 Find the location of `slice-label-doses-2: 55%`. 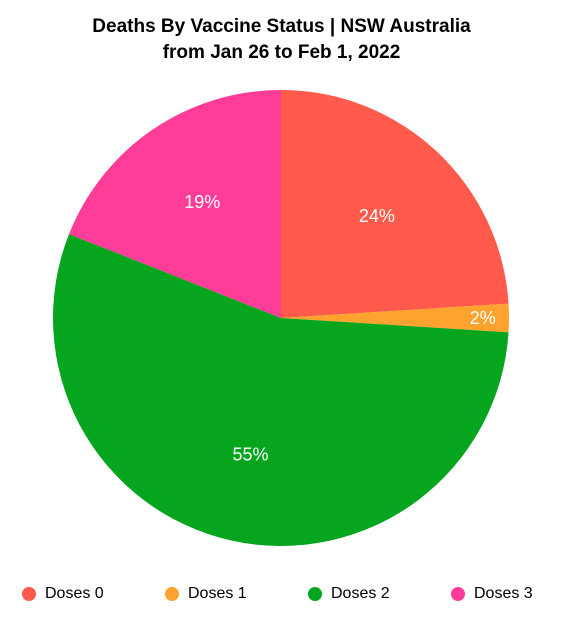

slice-label-doses-2: 55% is located at coordinates (250, 455).